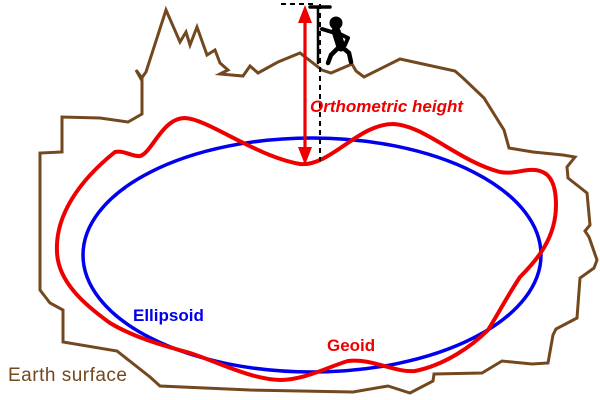 This screenshot has width=600, height=400. What do you see at coordinates (305, 14) in the screenshot?
I see `arrow-head-up-icon` at bounding box center [305, 14].